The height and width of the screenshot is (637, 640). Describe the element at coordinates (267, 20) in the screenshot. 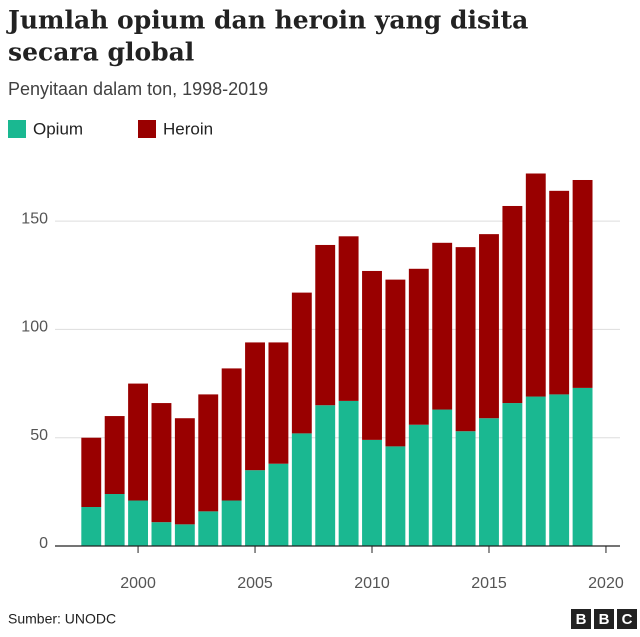

I see `chart-title: Jumlah opium dan heroin yang disita` at that location.